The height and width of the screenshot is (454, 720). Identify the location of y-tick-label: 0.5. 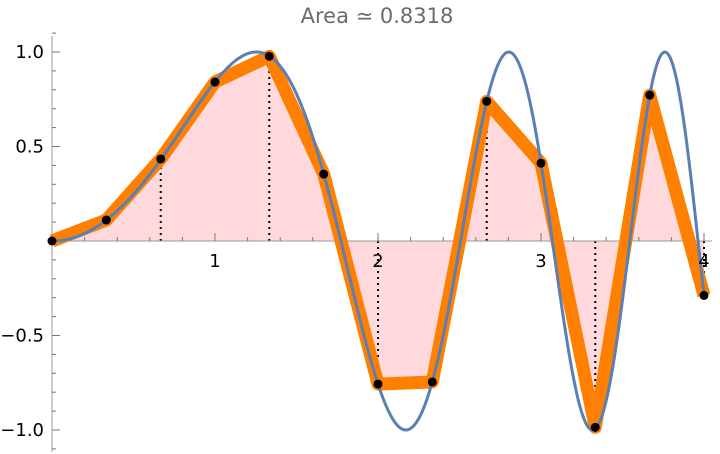
(29, 147).